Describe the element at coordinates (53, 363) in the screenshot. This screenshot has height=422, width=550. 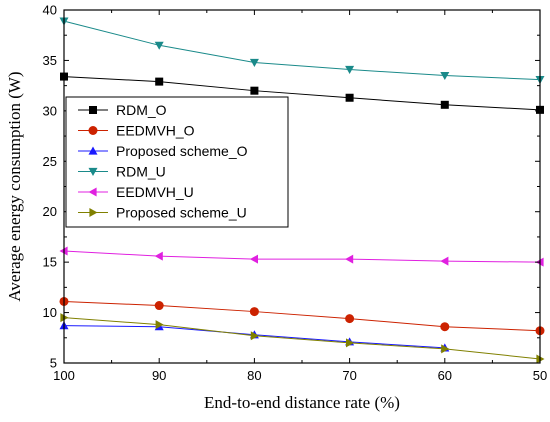
I see `y-tick-label: 5` at that location.